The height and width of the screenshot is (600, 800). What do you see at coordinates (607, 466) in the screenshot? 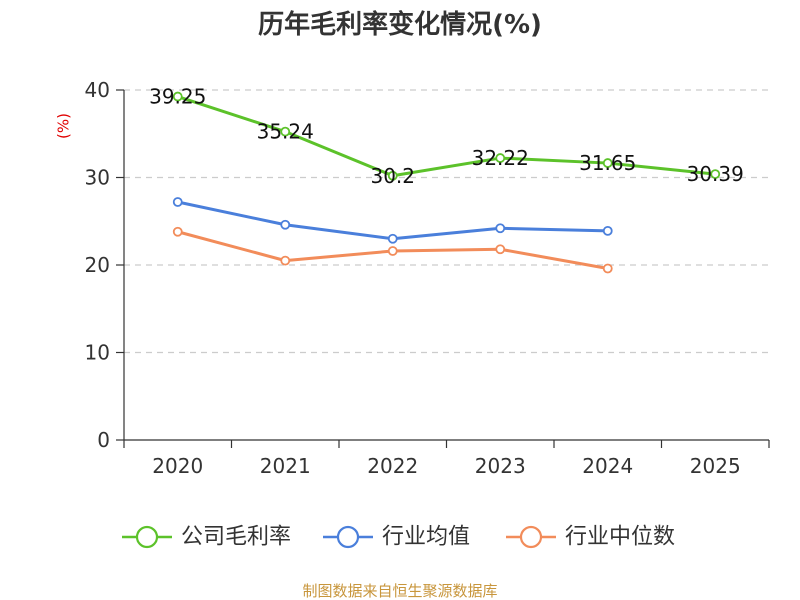
I see `x-tick-label: 2024` at bounding box center [607, 466].